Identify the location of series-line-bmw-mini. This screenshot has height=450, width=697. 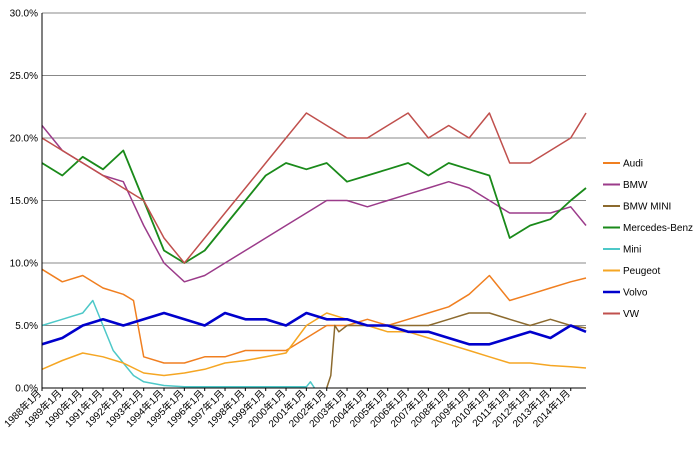
(456, 350).